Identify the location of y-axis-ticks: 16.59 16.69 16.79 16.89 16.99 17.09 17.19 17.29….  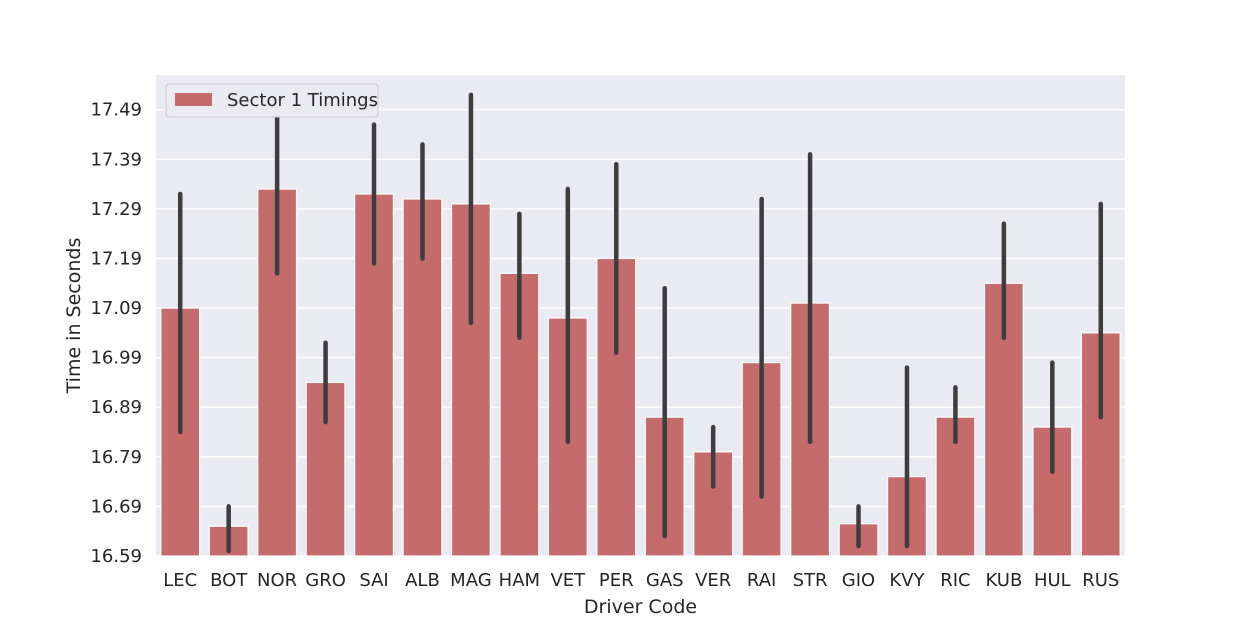
(116, 333).